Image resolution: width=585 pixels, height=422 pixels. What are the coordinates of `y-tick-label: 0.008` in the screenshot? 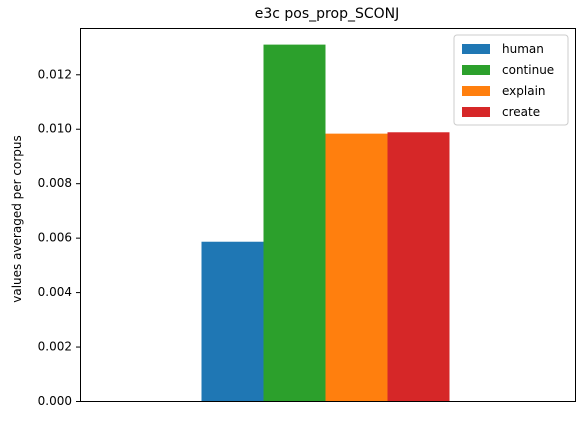 It's located at (55, 183).